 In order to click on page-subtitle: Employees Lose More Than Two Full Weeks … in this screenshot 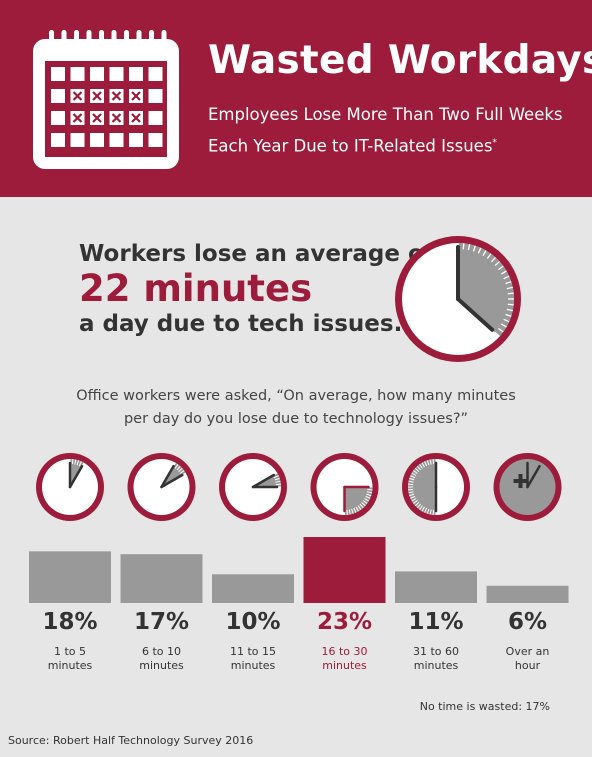, I will do `click(398, 130)`.